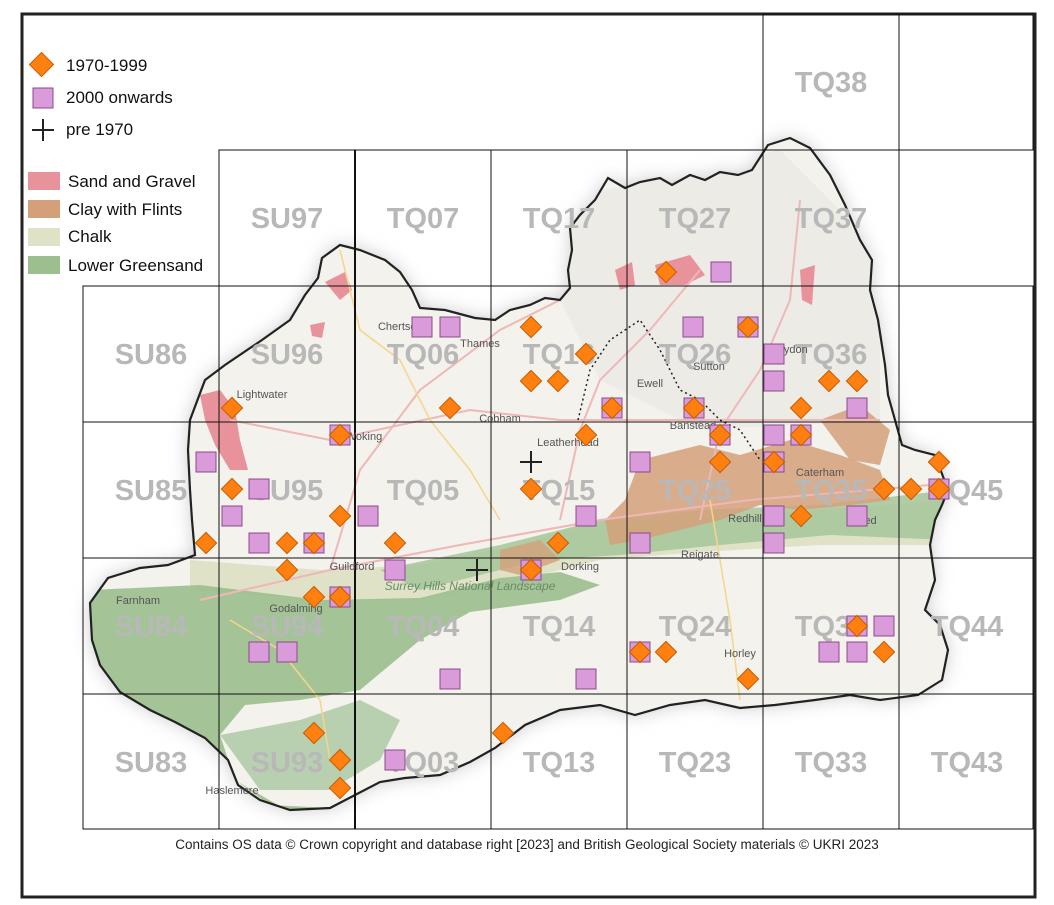 This screenshot has height=905, width=1054. Describe the element at coordinates (44, 209) in the screenshot. I see `clay-flints-swatch-icon` at that location.